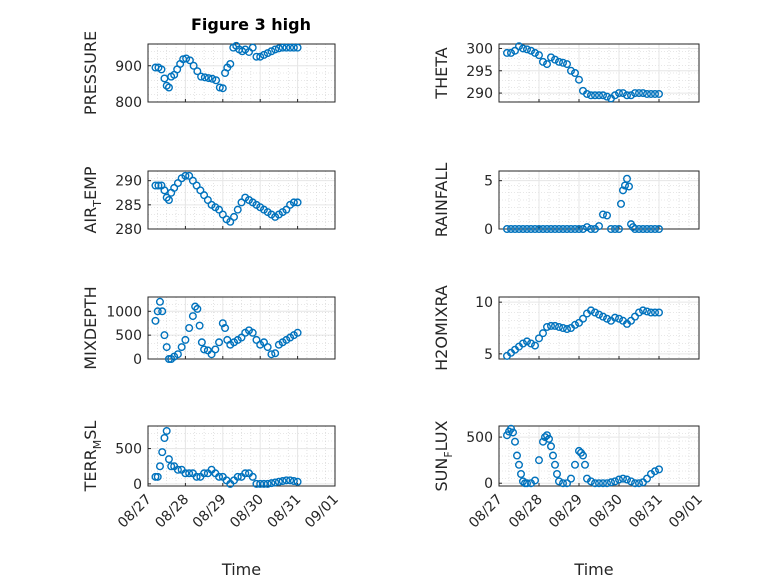 This screenshot has width=778, height=583. I want to click on x-tick-label: 09/01, so click(686, 512).